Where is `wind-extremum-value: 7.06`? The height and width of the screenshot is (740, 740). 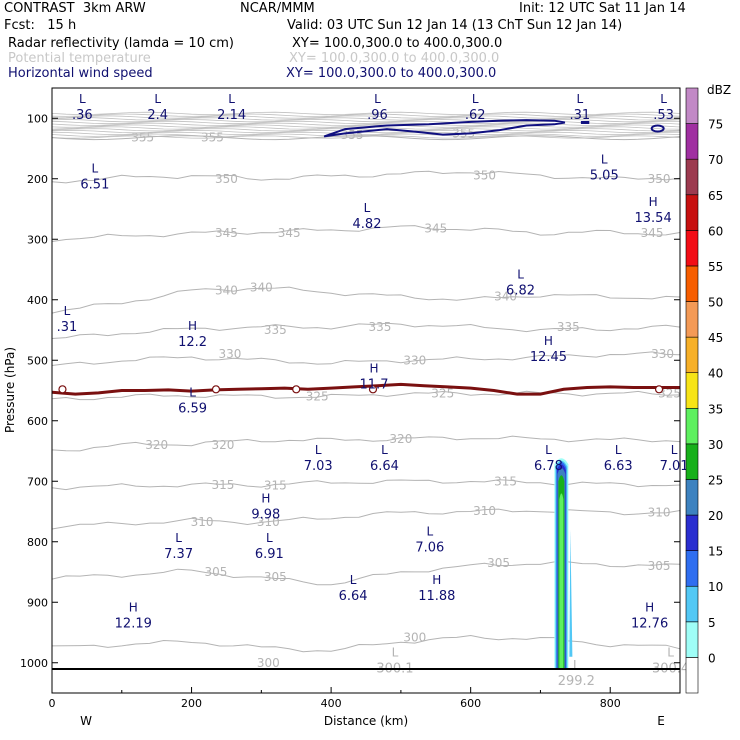
wind-extremum-value: 7.06 is located at coordinates (429, 548).